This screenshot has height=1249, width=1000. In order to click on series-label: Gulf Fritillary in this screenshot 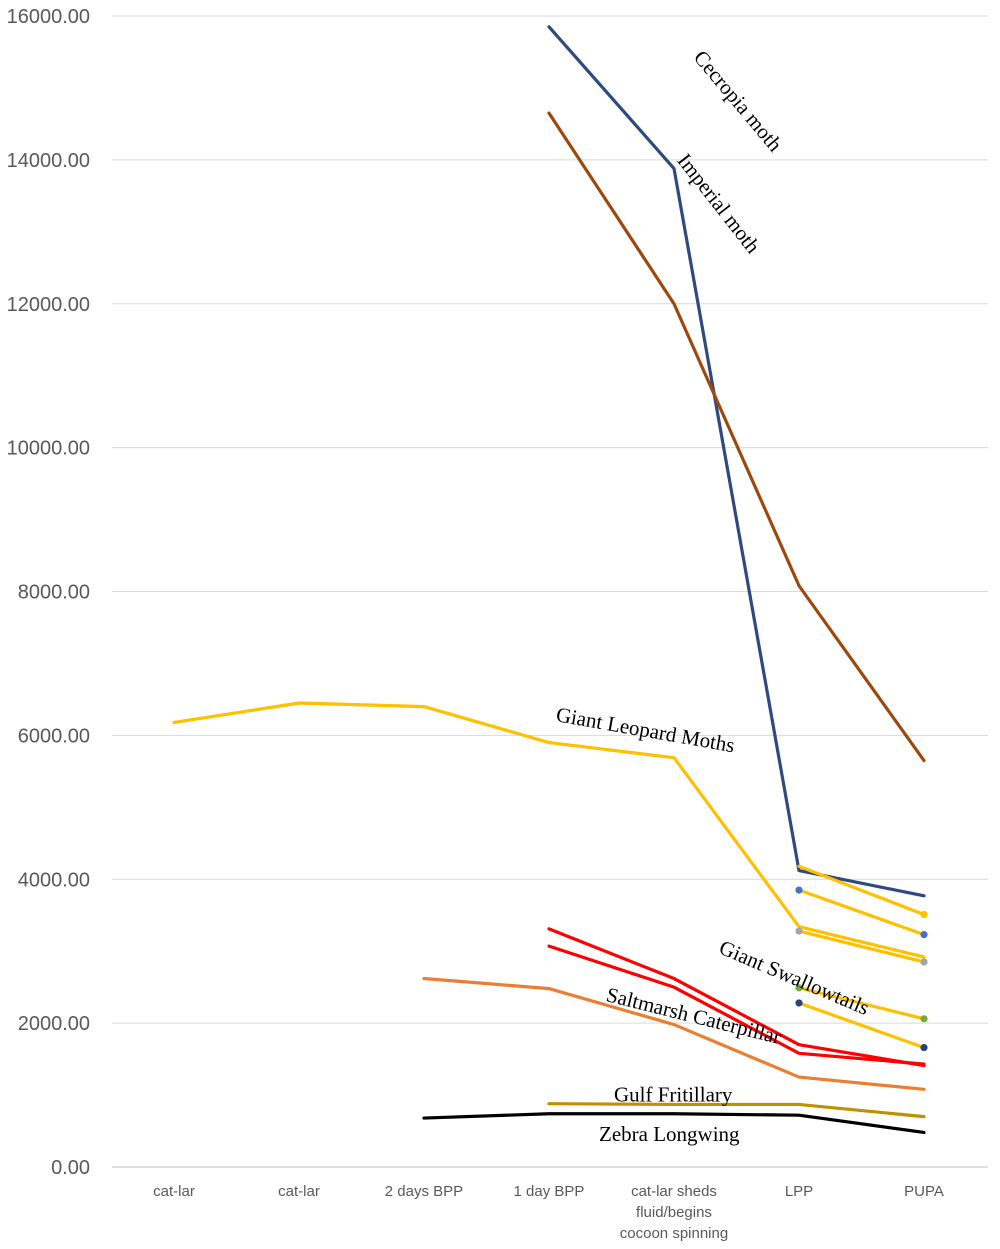, I will do `click(673, 1095)`.